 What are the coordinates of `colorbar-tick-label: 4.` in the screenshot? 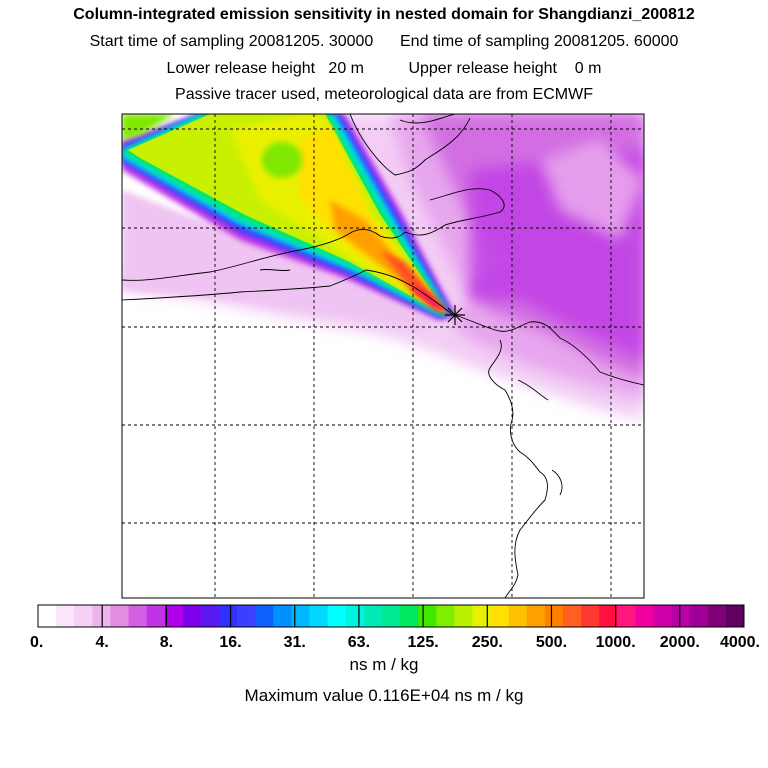 It's located at (102, 642).